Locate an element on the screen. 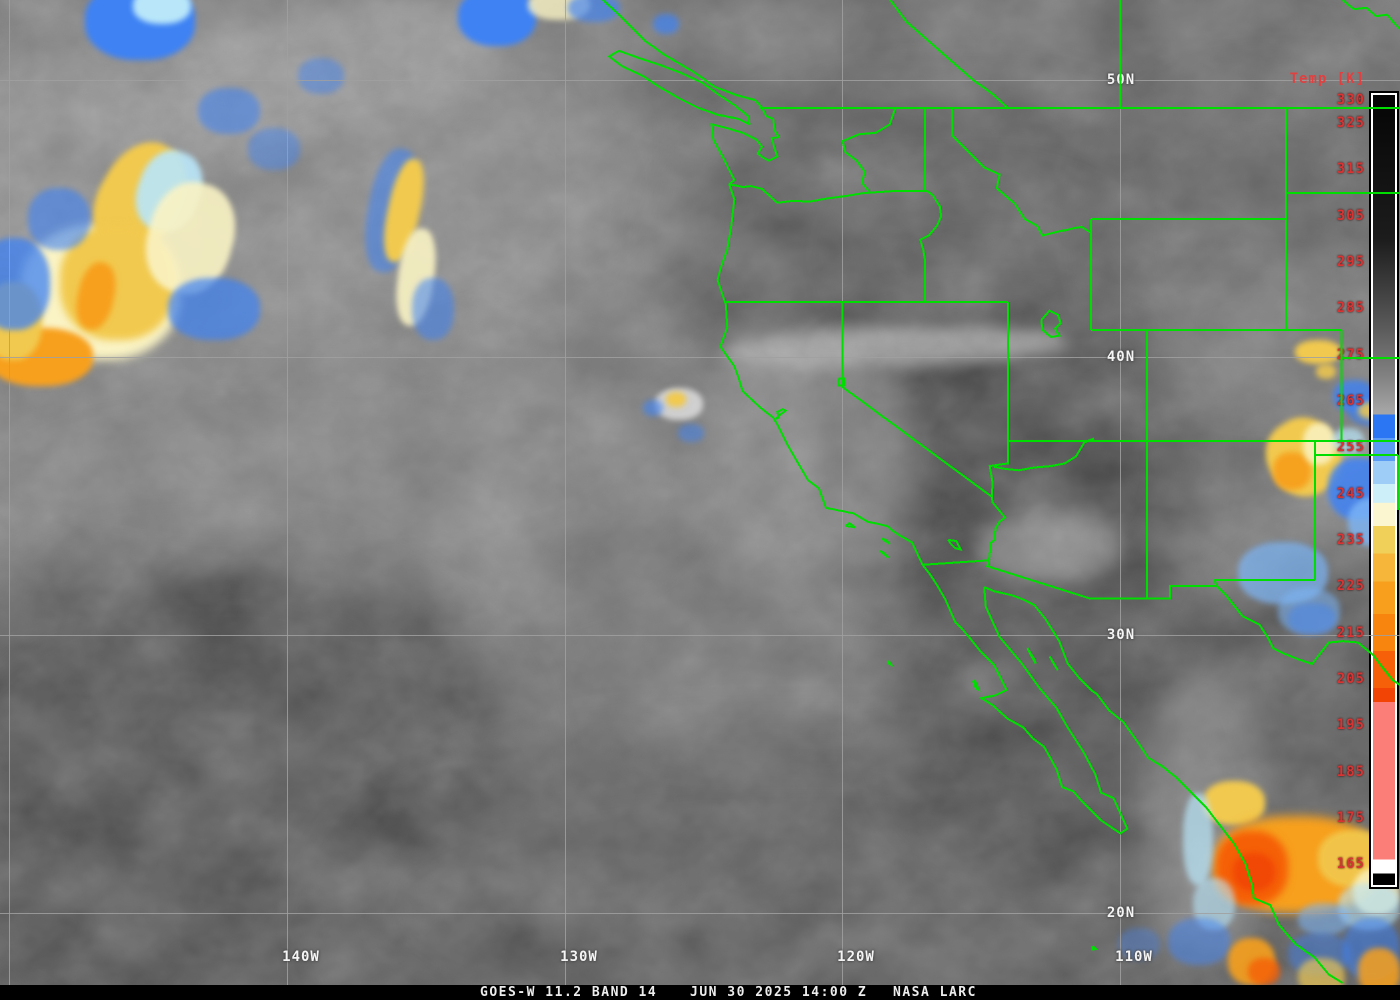 Image resolution: width=1400 pixels, height=1000 pixels. boundary-sonora-sinaloa-coast is located at coordinates (1163, 785).